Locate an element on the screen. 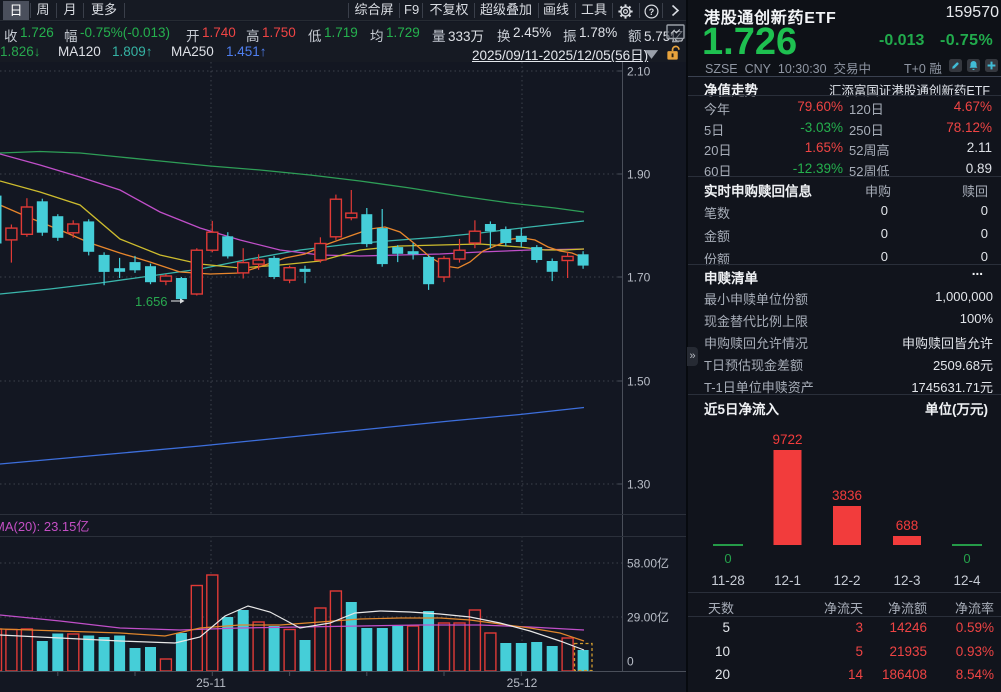 Image resolution: width=1001 pixels, height=692 pixels. svg-text: 12-1 is located at coordinates (787, 580).